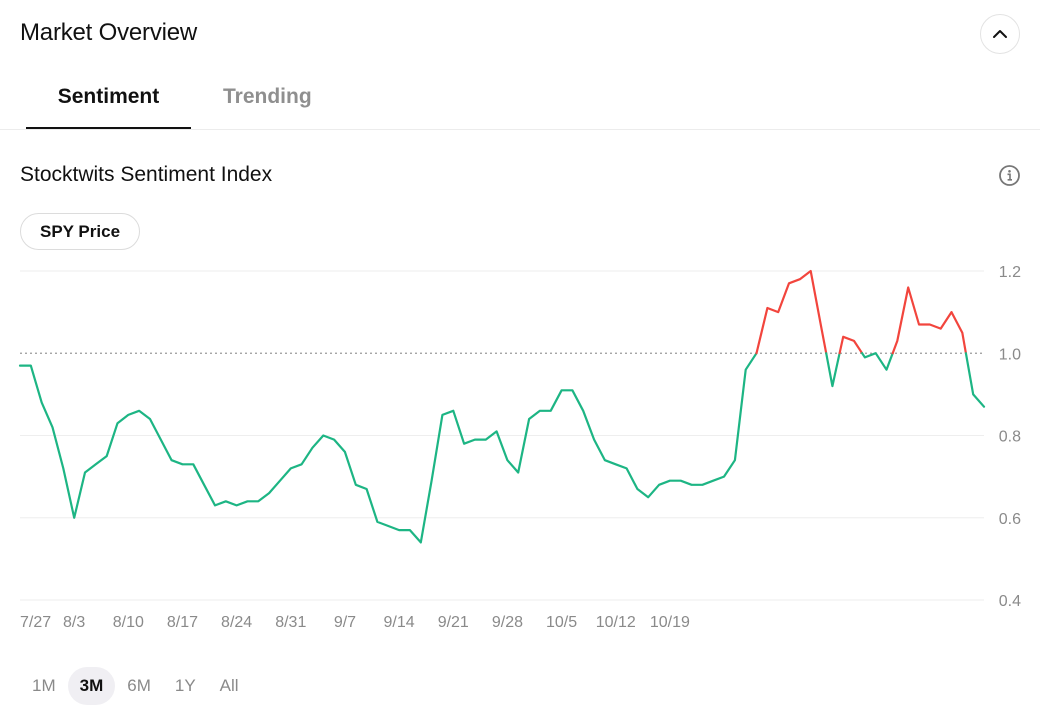  I want to click on spy-price-toggle: SPY Price, so click(80, 231).